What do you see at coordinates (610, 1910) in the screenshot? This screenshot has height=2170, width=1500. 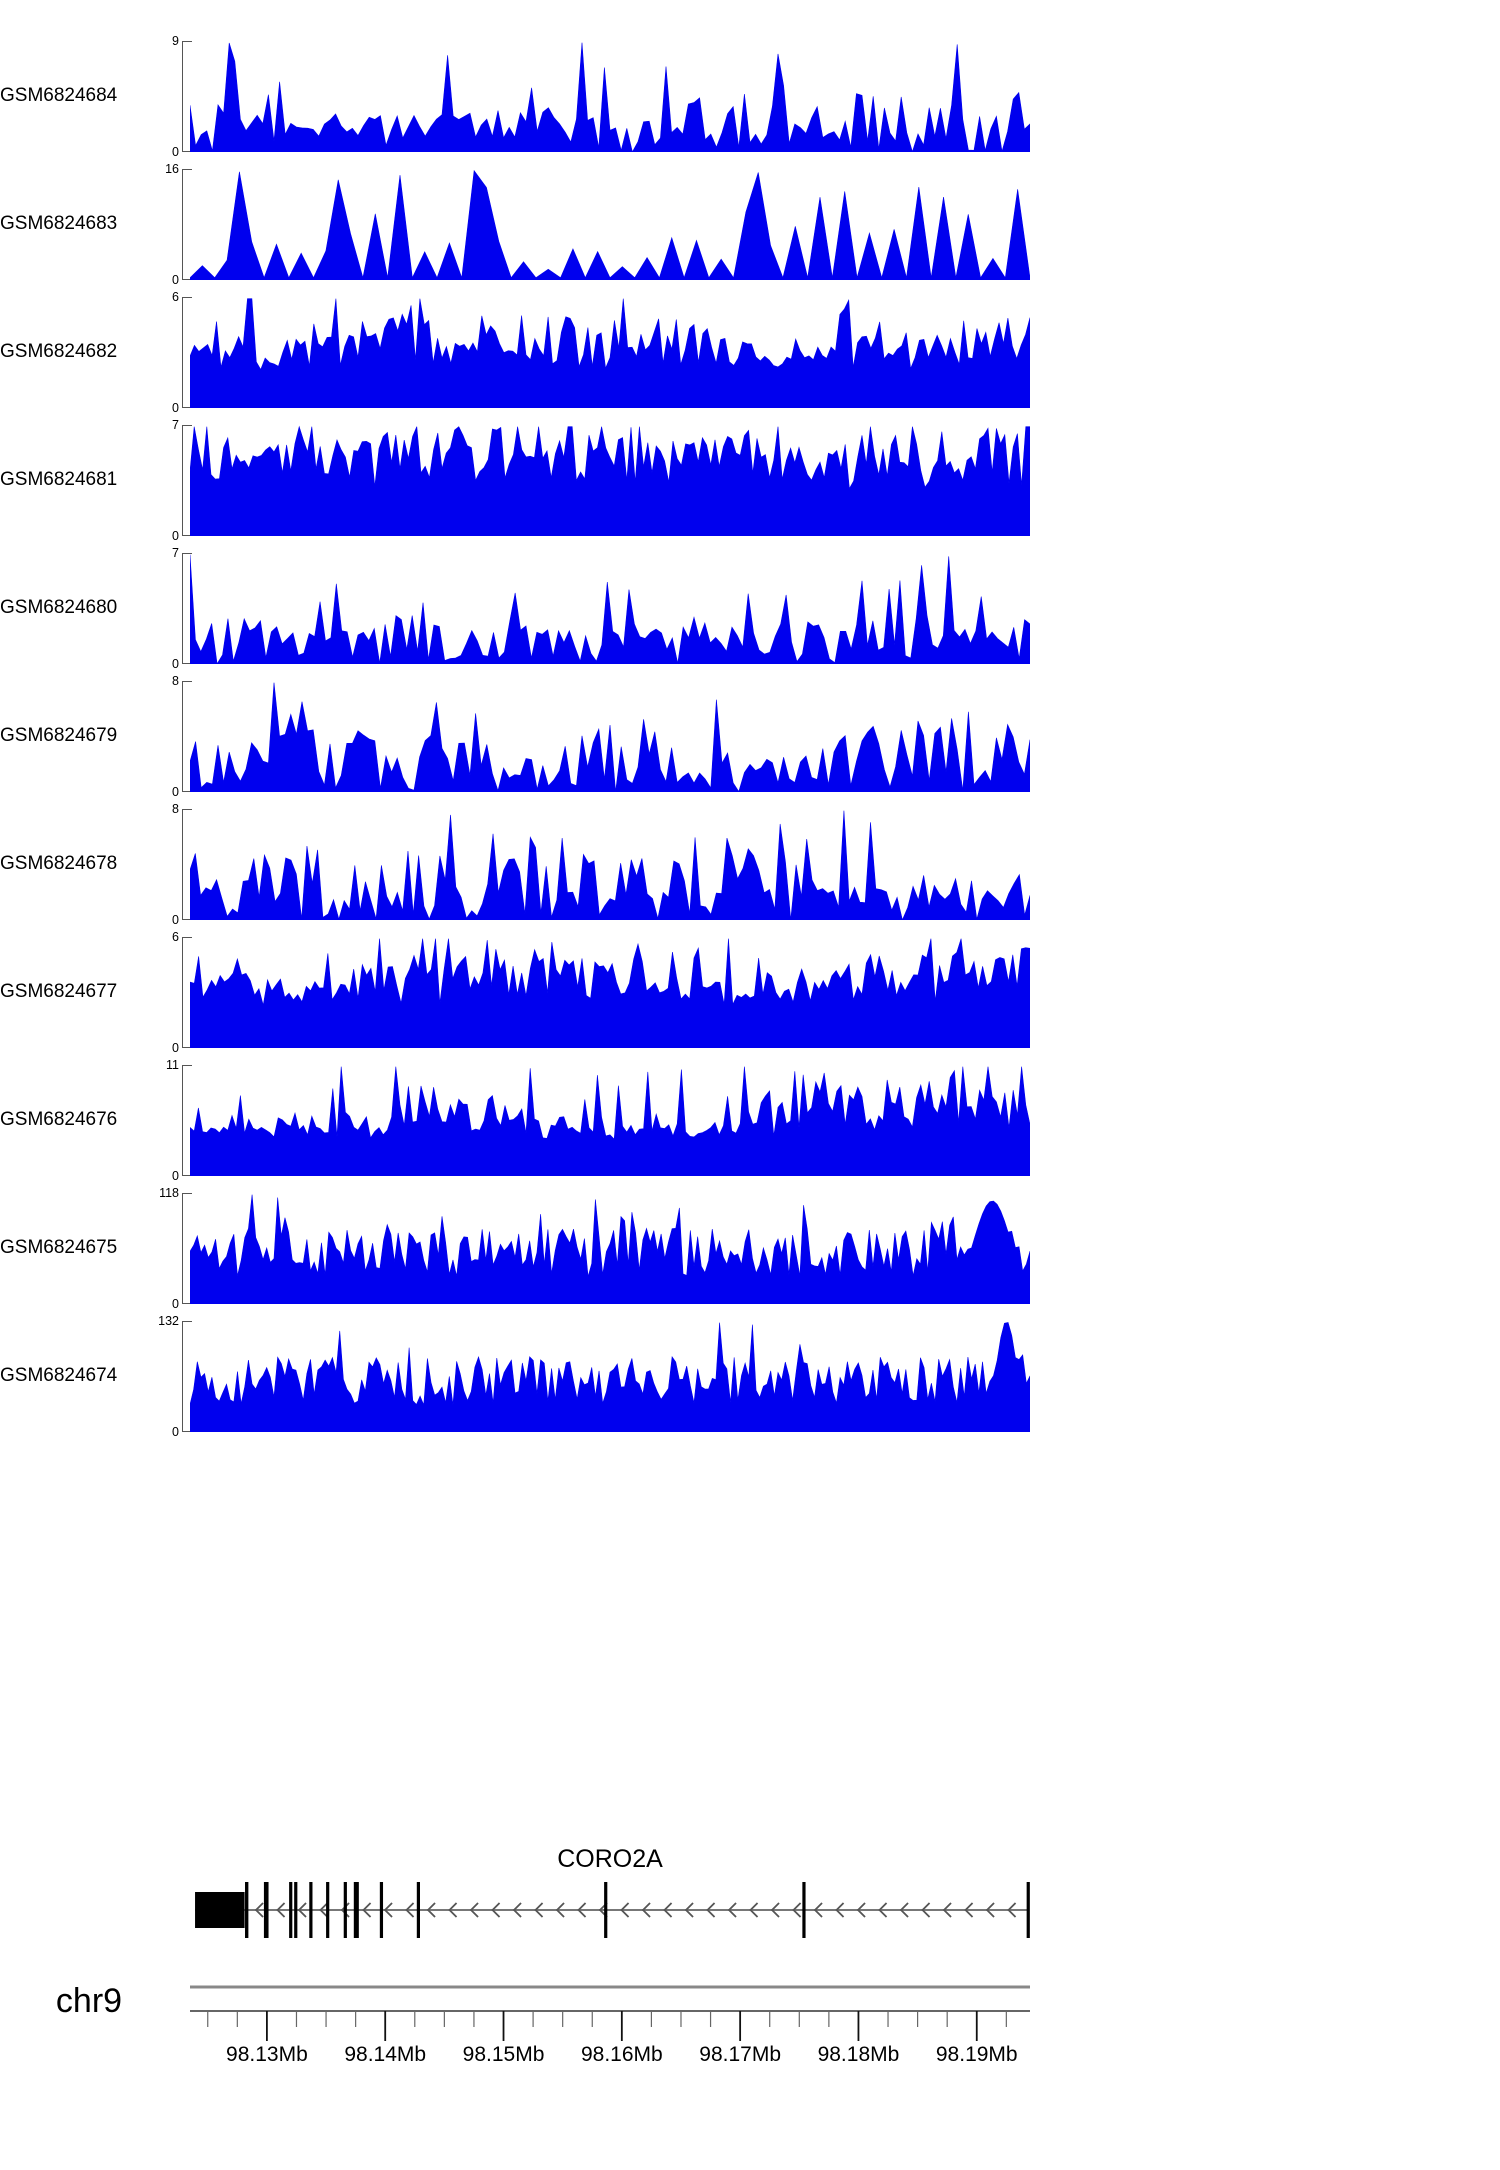 I see `gene-model-track` at bounding box center [610, 1910].